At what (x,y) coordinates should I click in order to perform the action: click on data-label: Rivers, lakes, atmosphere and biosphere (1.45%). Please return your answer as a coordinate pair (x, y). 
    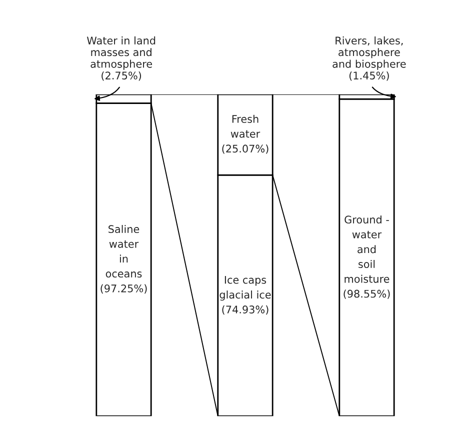
    Looking at the image, I should click on (369, 58).